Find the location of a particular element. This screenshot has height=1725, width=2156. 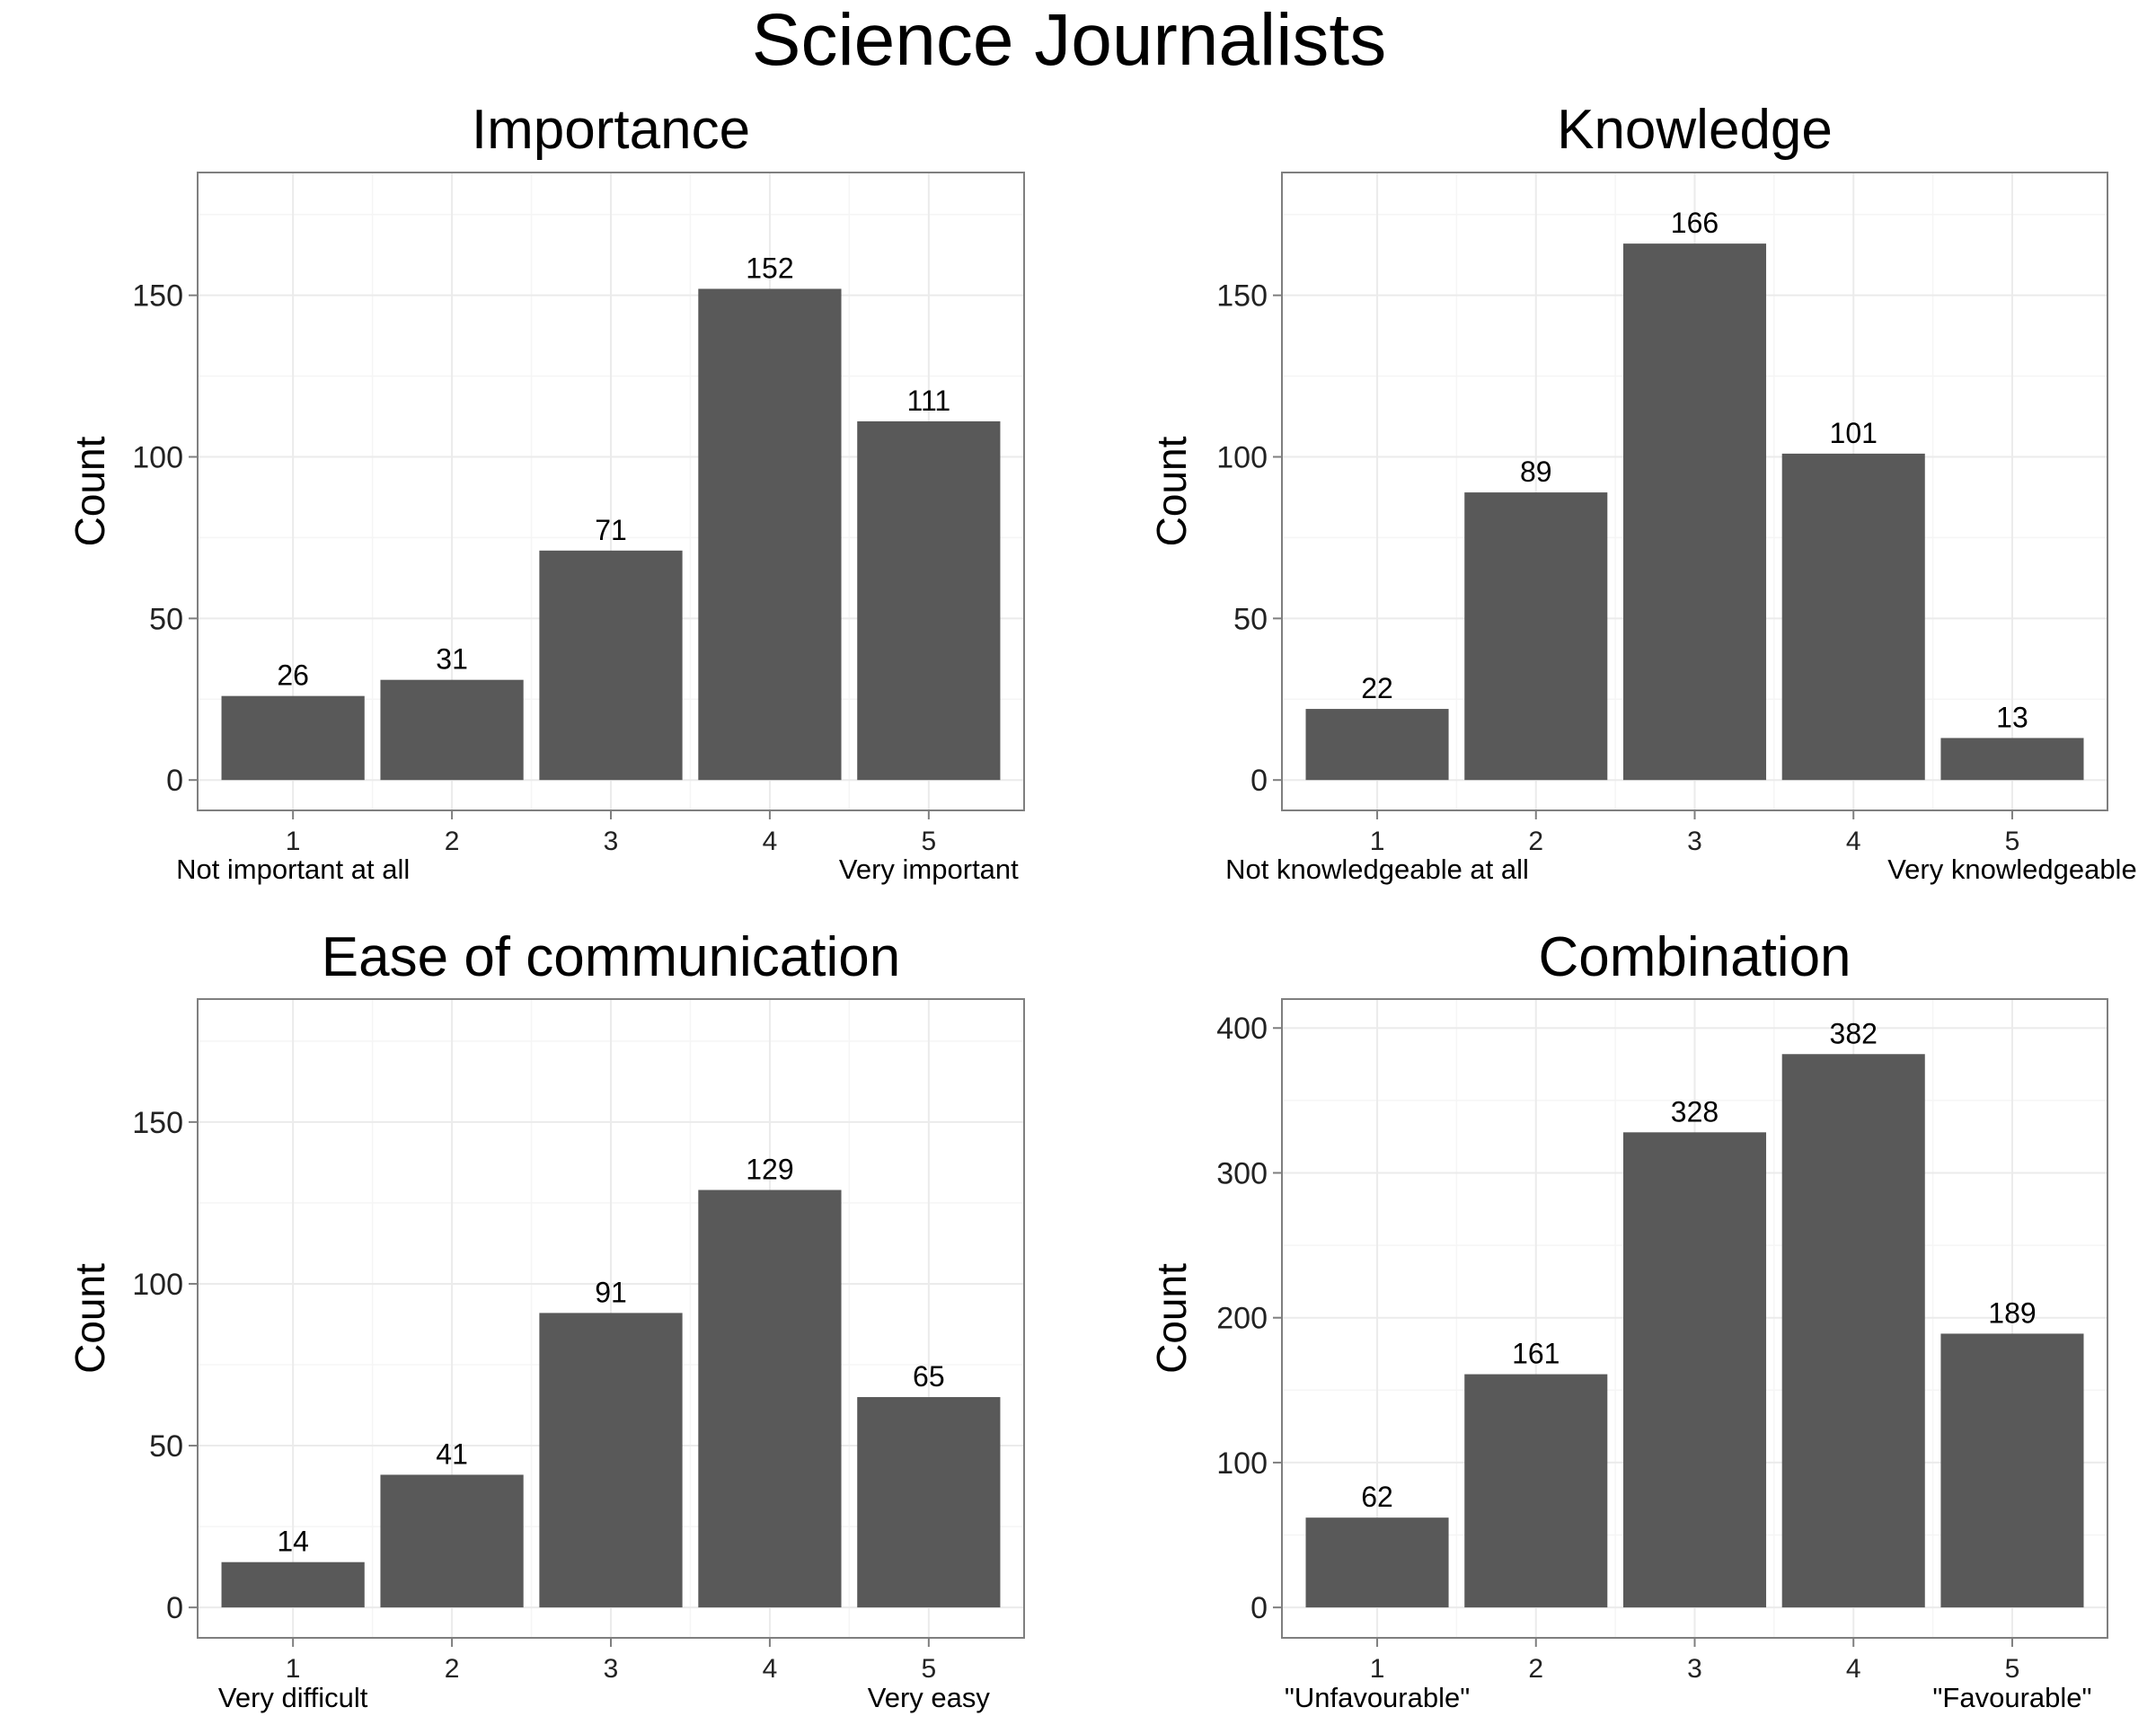

bar-value-label: 166 is located at coordinates (1695, 223).